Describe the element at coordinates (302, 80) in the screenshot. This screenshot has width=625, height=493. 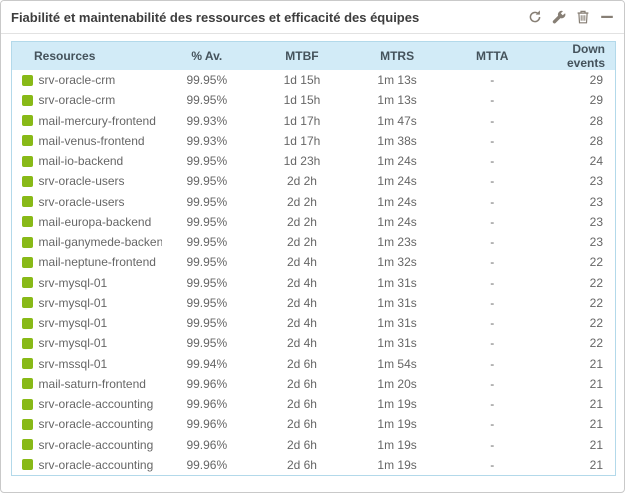
I see `mtbf-value: 1d 15h` at that location.